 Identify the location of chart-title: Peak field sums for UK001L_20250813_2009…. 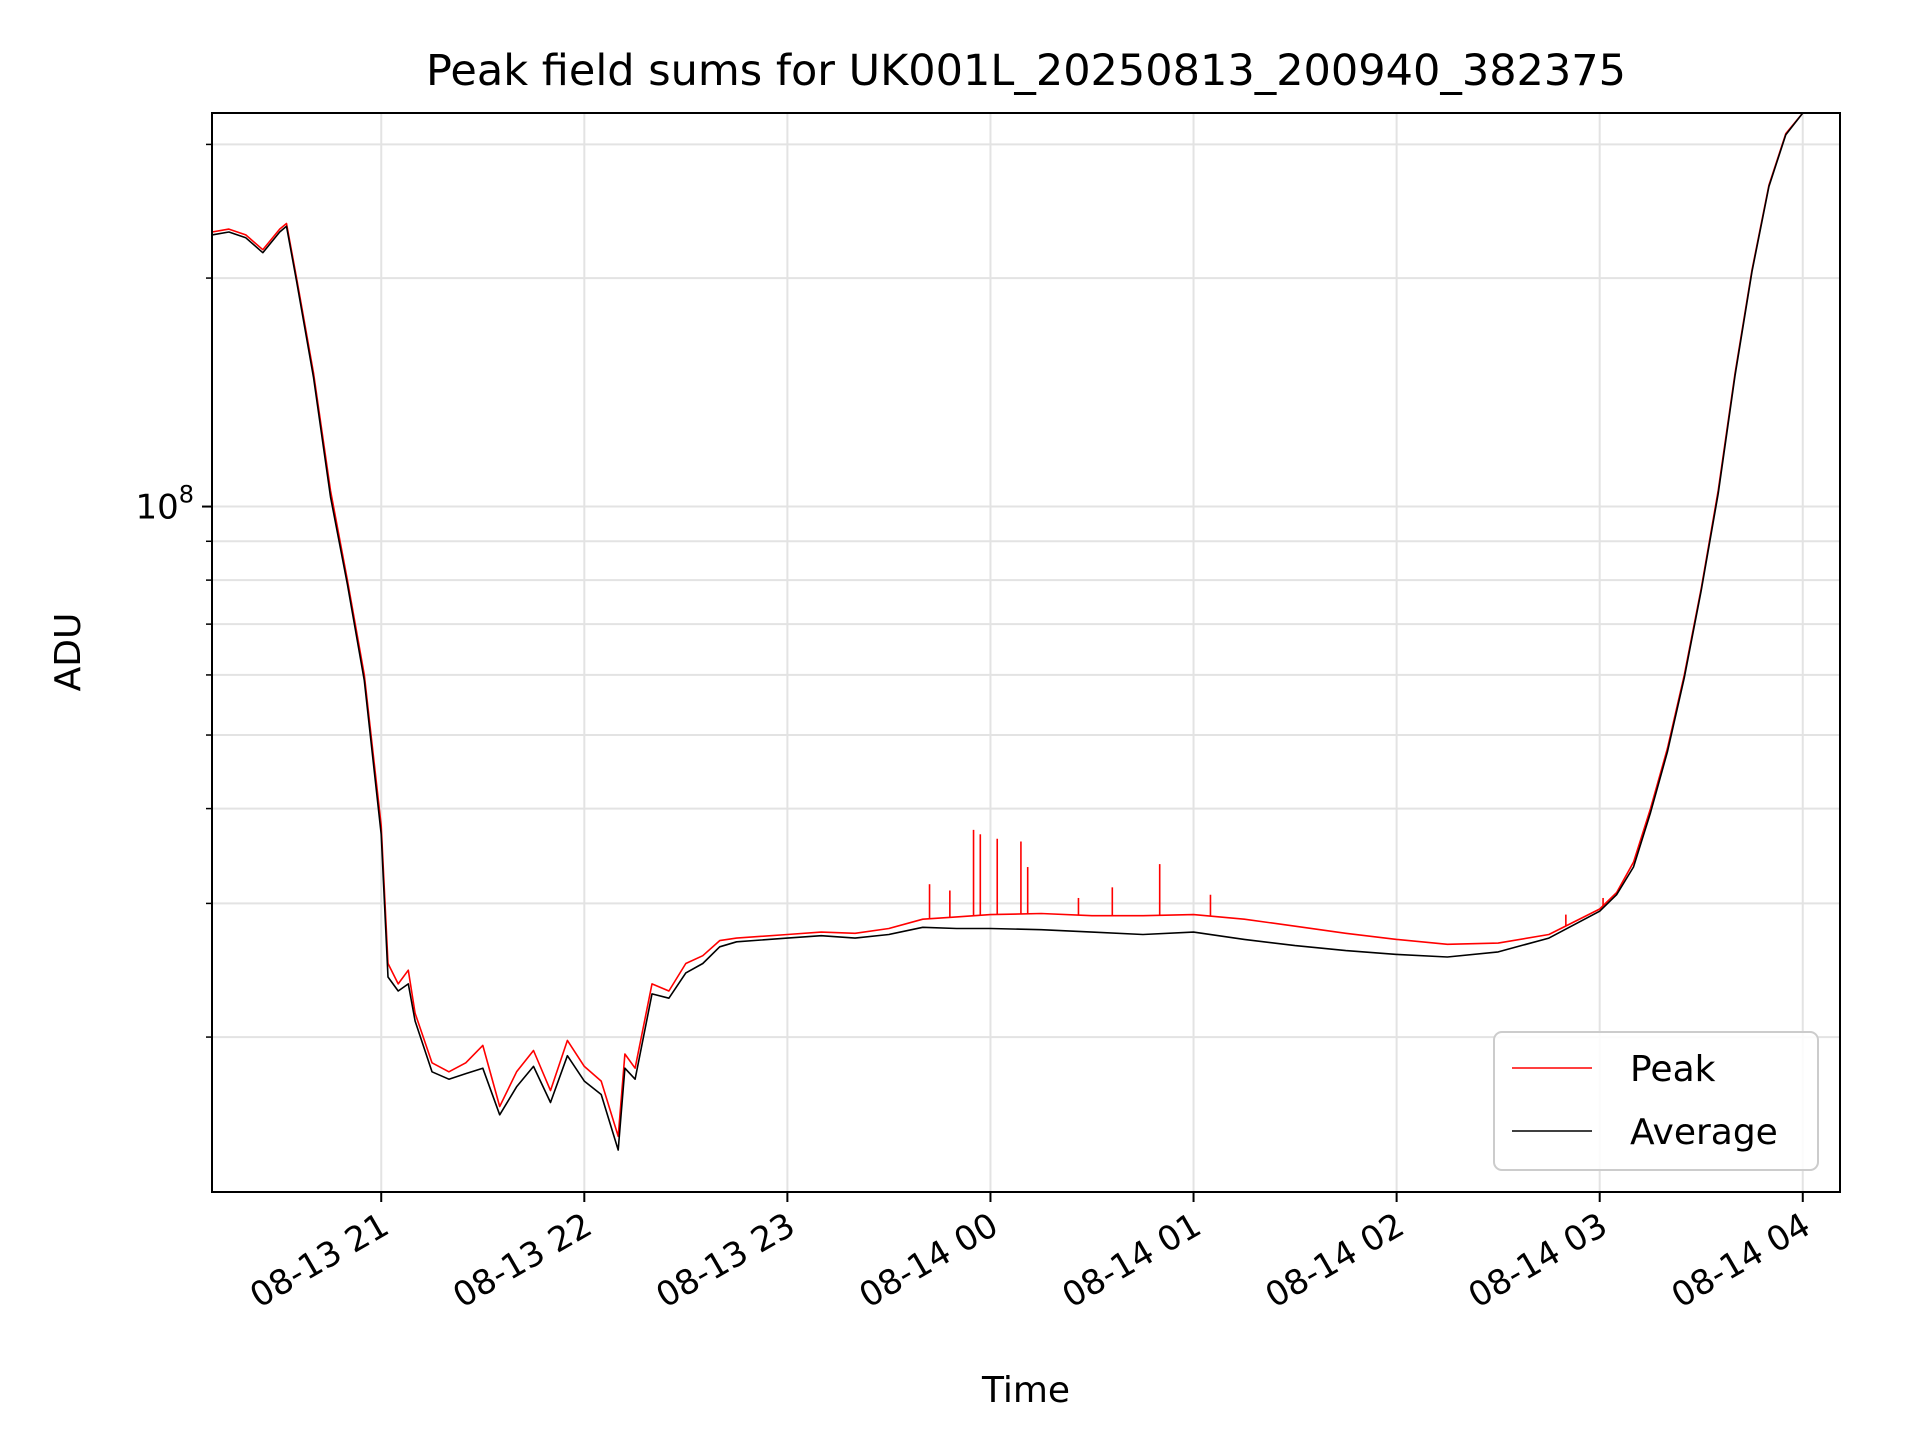
(1026, 71).